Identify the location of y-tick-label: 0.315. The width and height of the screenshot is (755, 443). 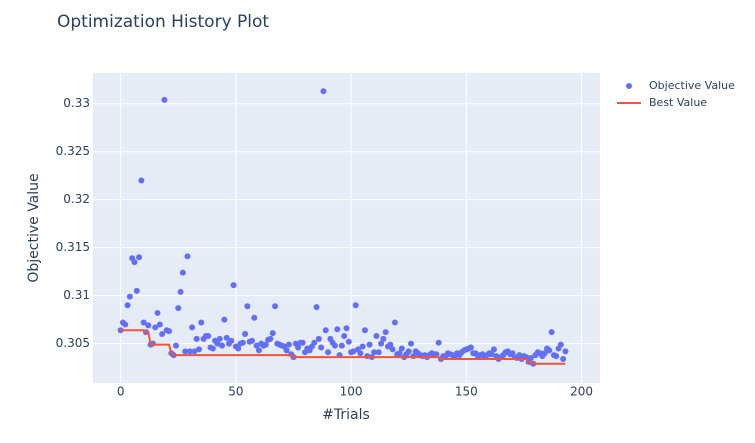
(73, 247).